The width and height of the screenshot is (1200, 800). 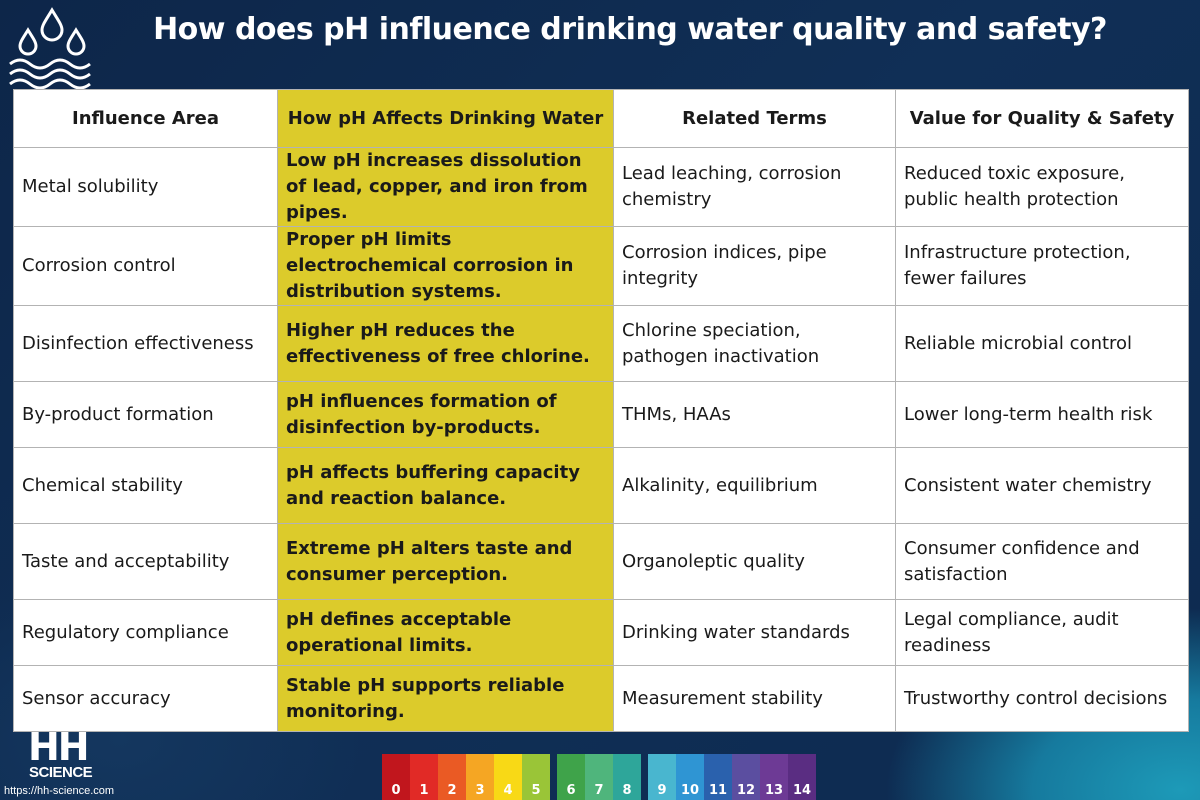 What do you see at coordinates (754, 698) in the screenshot?
I see `related-terms-cell: Measurement stability` at bounding box center [754, 698].